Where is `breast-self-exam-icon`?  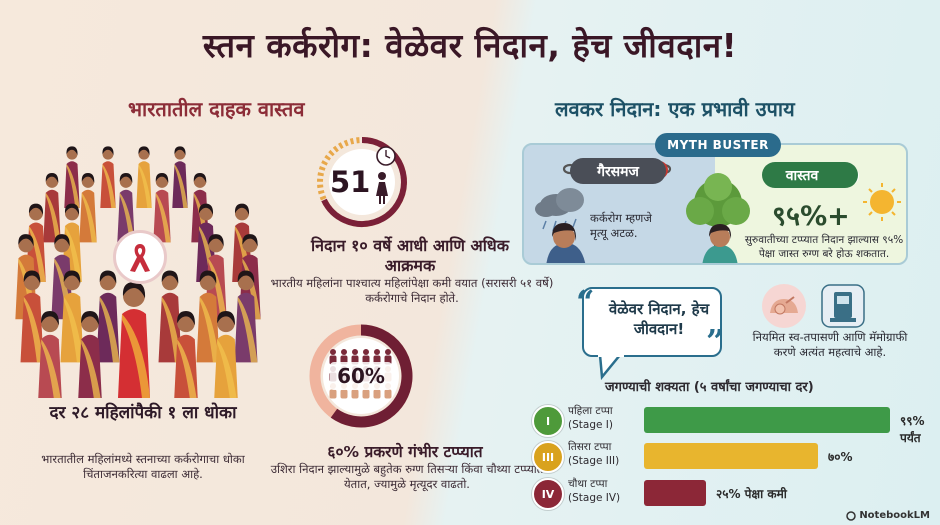 breast-self-exam-icon is located at coordinates (784, 306).